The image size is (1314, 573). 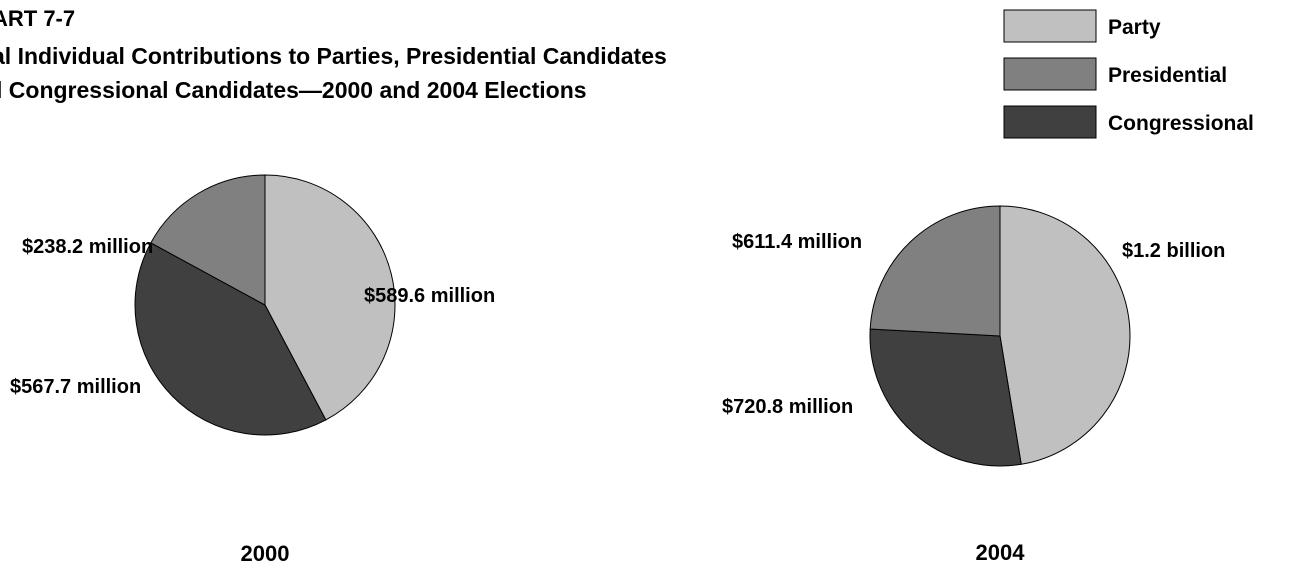 I want to click on pie-chart-2000, so click(x=265, y=305).